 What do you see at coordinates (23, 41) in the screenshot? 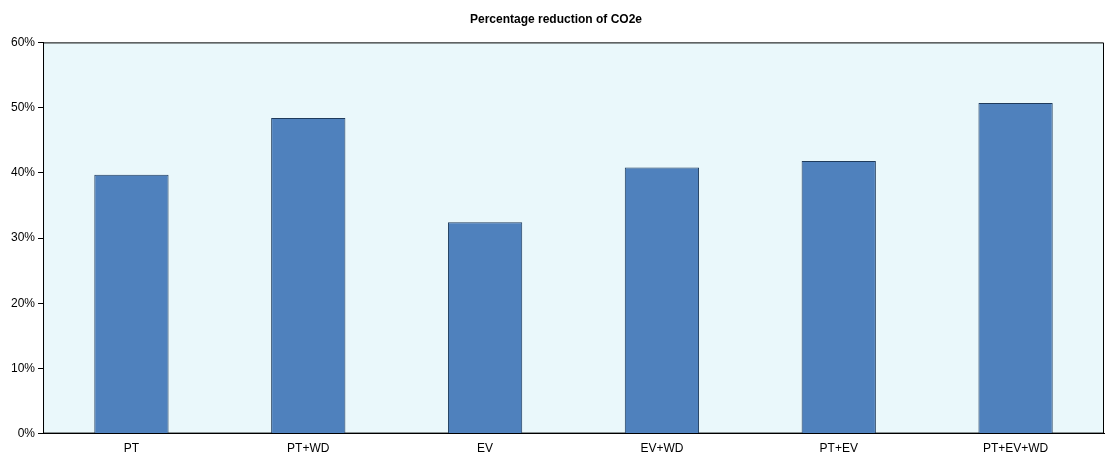
I see `y-tick-label: 60%` at bounding box center [23, 41].